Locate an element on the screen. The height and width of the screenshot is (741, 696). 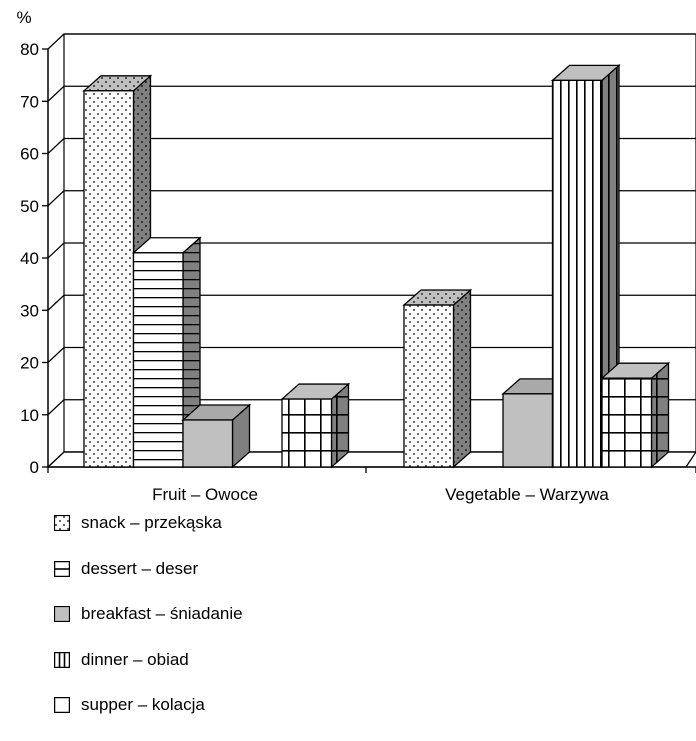
bar-vegetable-supper-front is located at coordinates (627, 422).